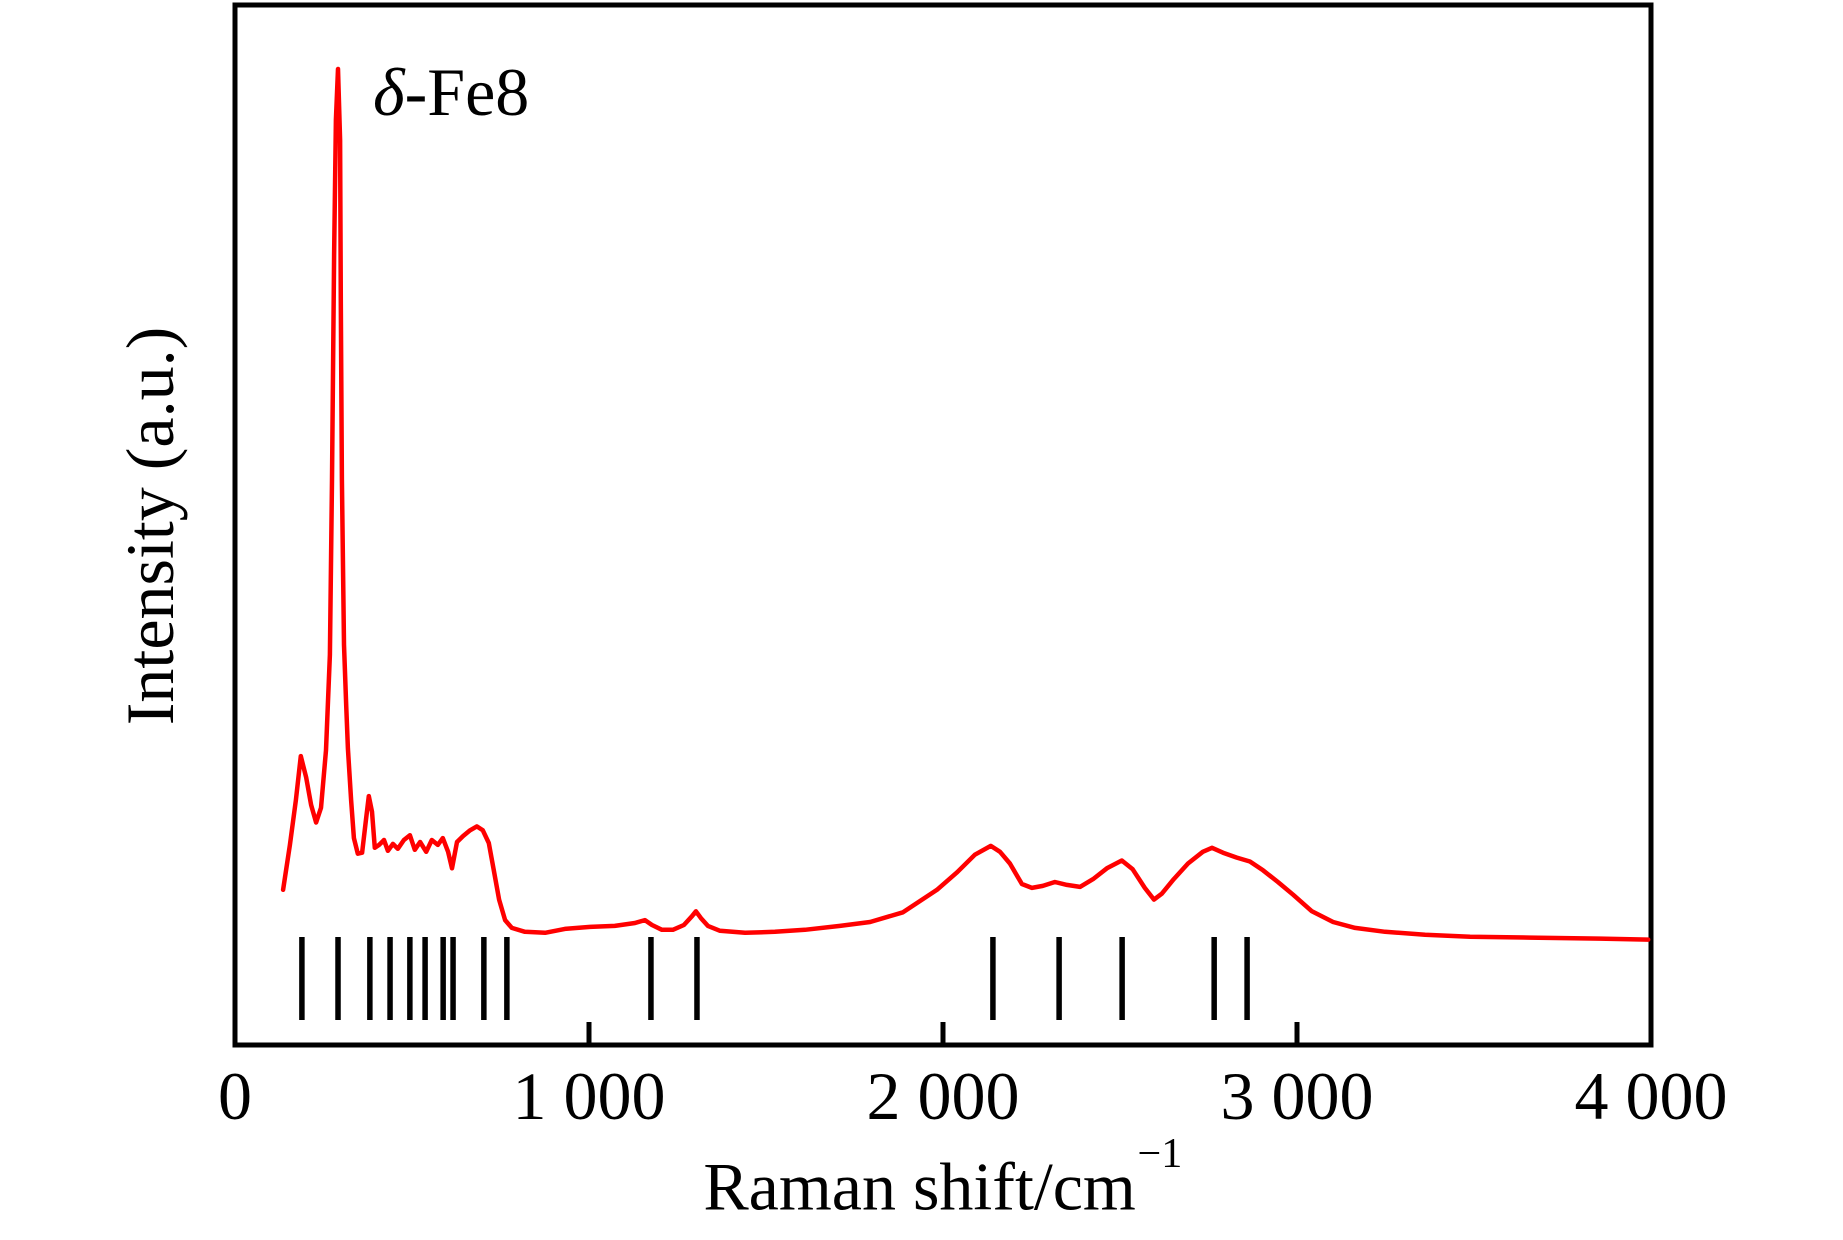 This screenshot has width=1843, height=1240. I want to click on y-axis-title: Intensity (a.u.), so click(150, 526).